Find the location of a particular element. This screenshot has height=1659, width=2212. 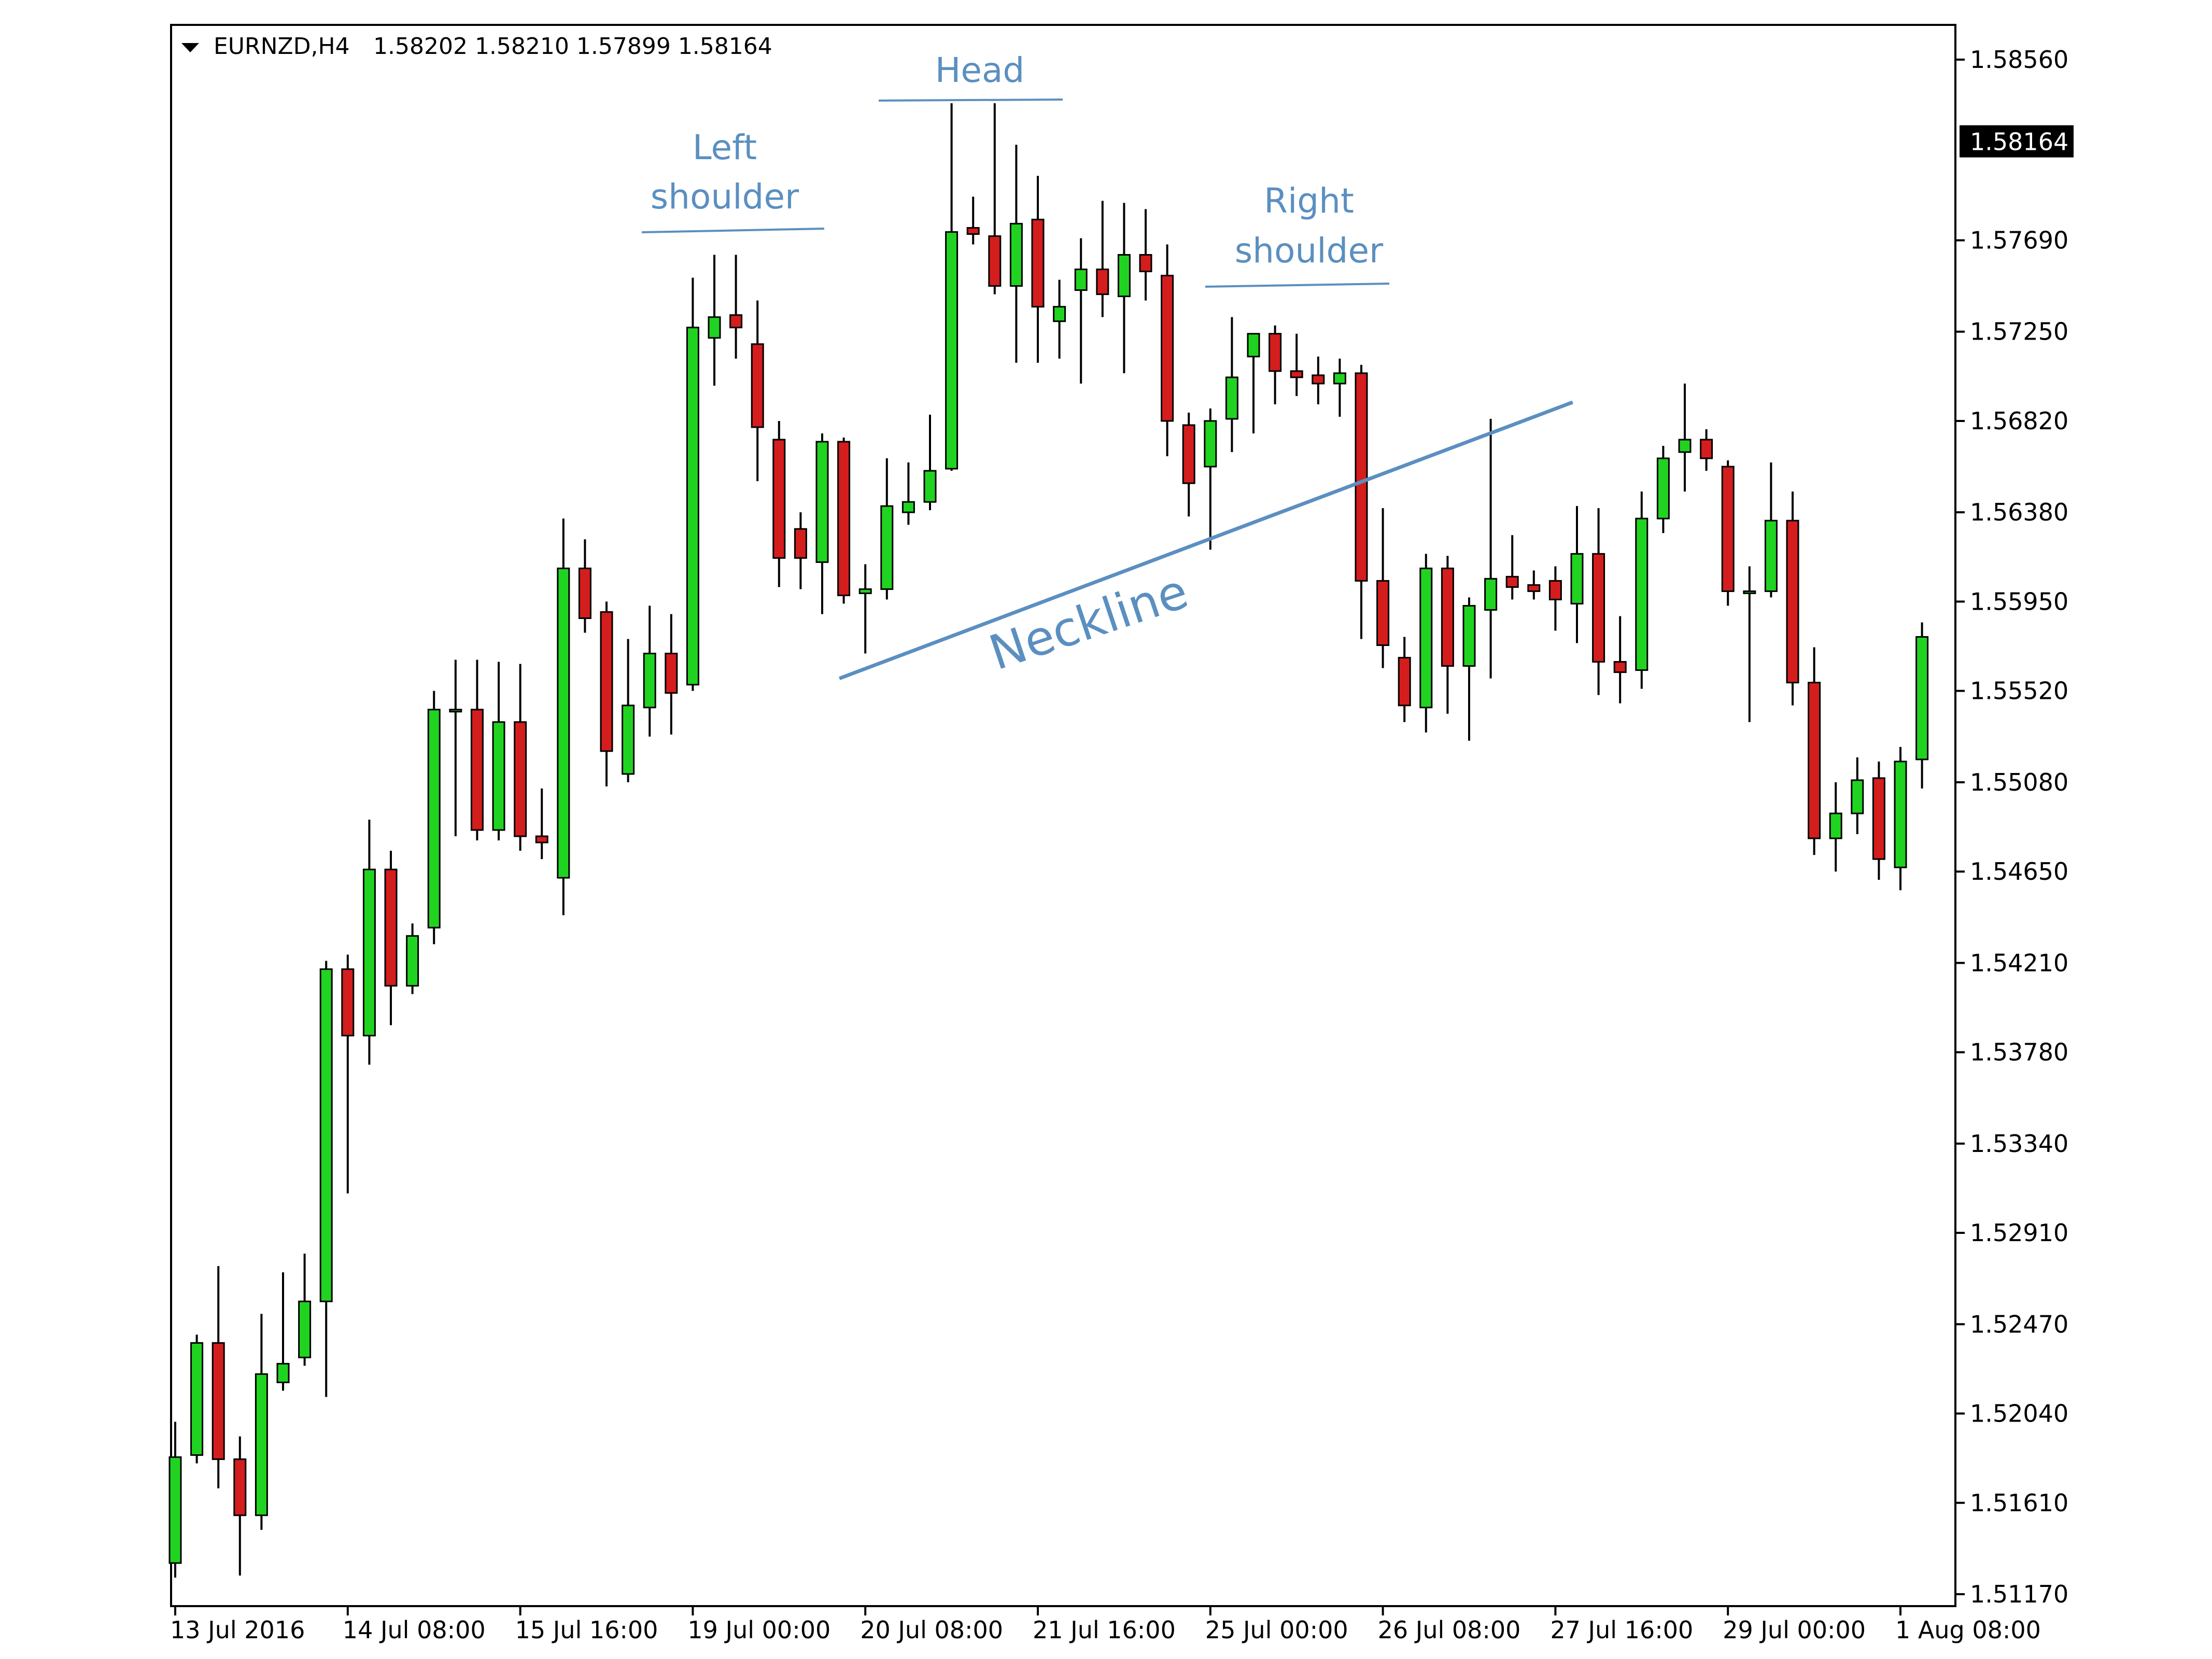

neckline is located at coordinates (1206, 540).